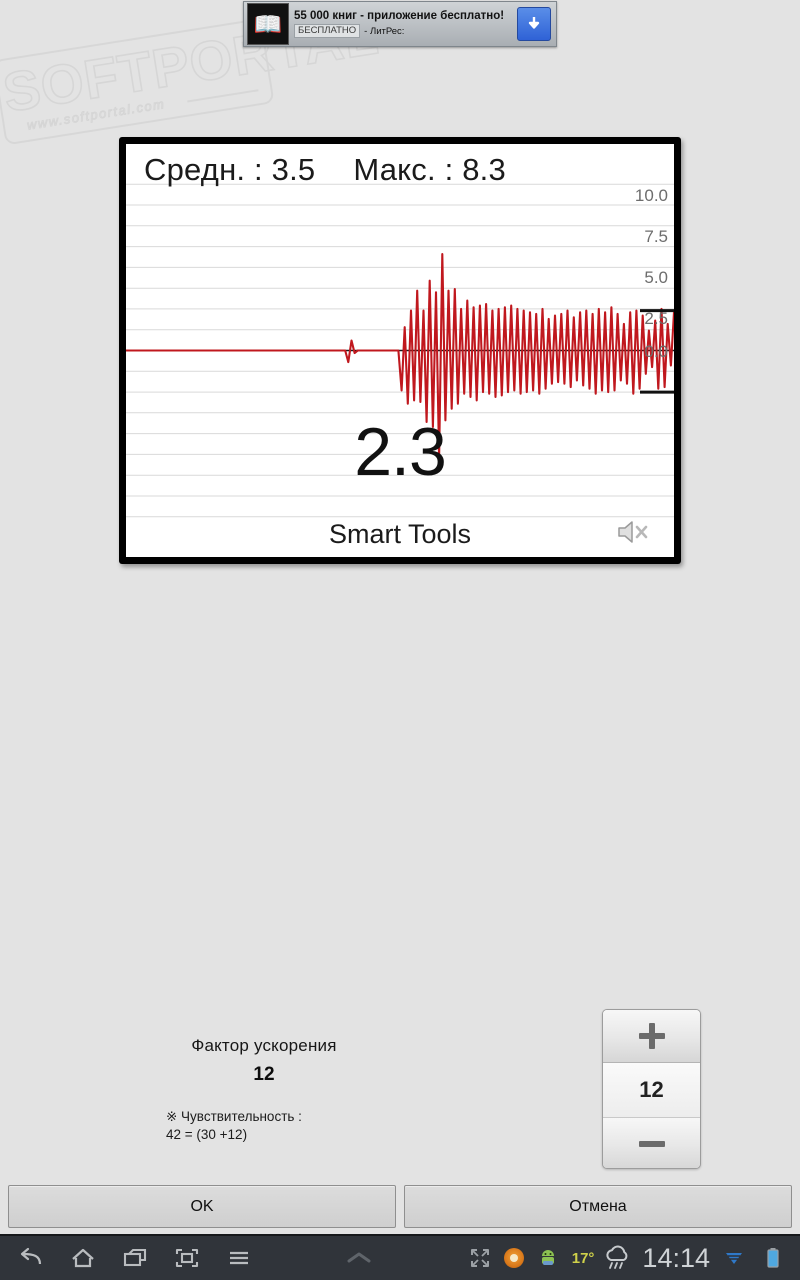 This screenshot has height=1280, width=800. I want to click on sensitivity-block: ※ Чувствительность : 42 = (30 +12), so click(316, 1126).